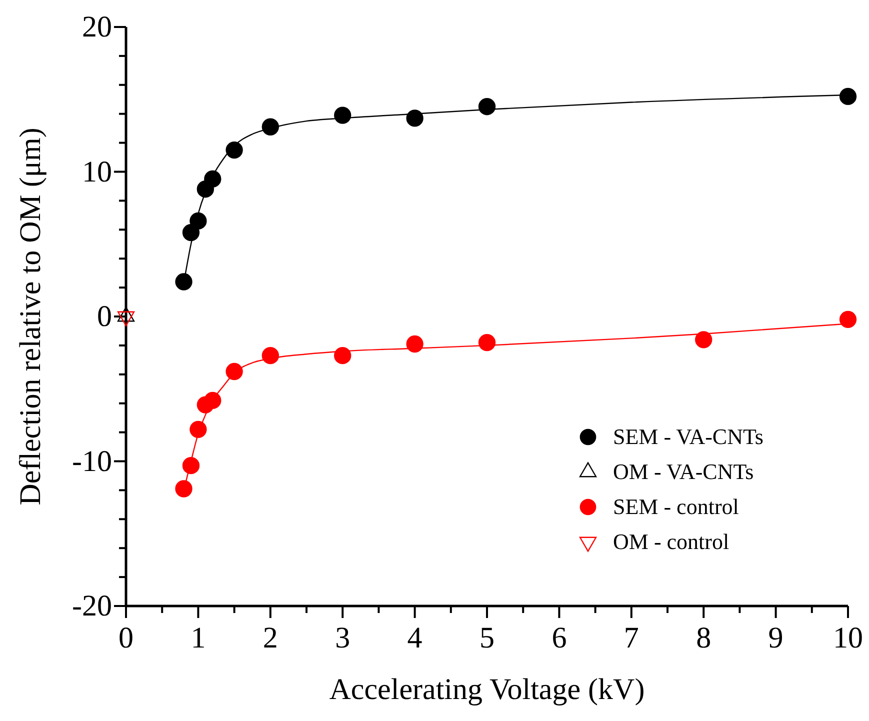 The width and height of the screenshot is (869, 721). I want to click on x-tick-label: 0, so click(126, 637).